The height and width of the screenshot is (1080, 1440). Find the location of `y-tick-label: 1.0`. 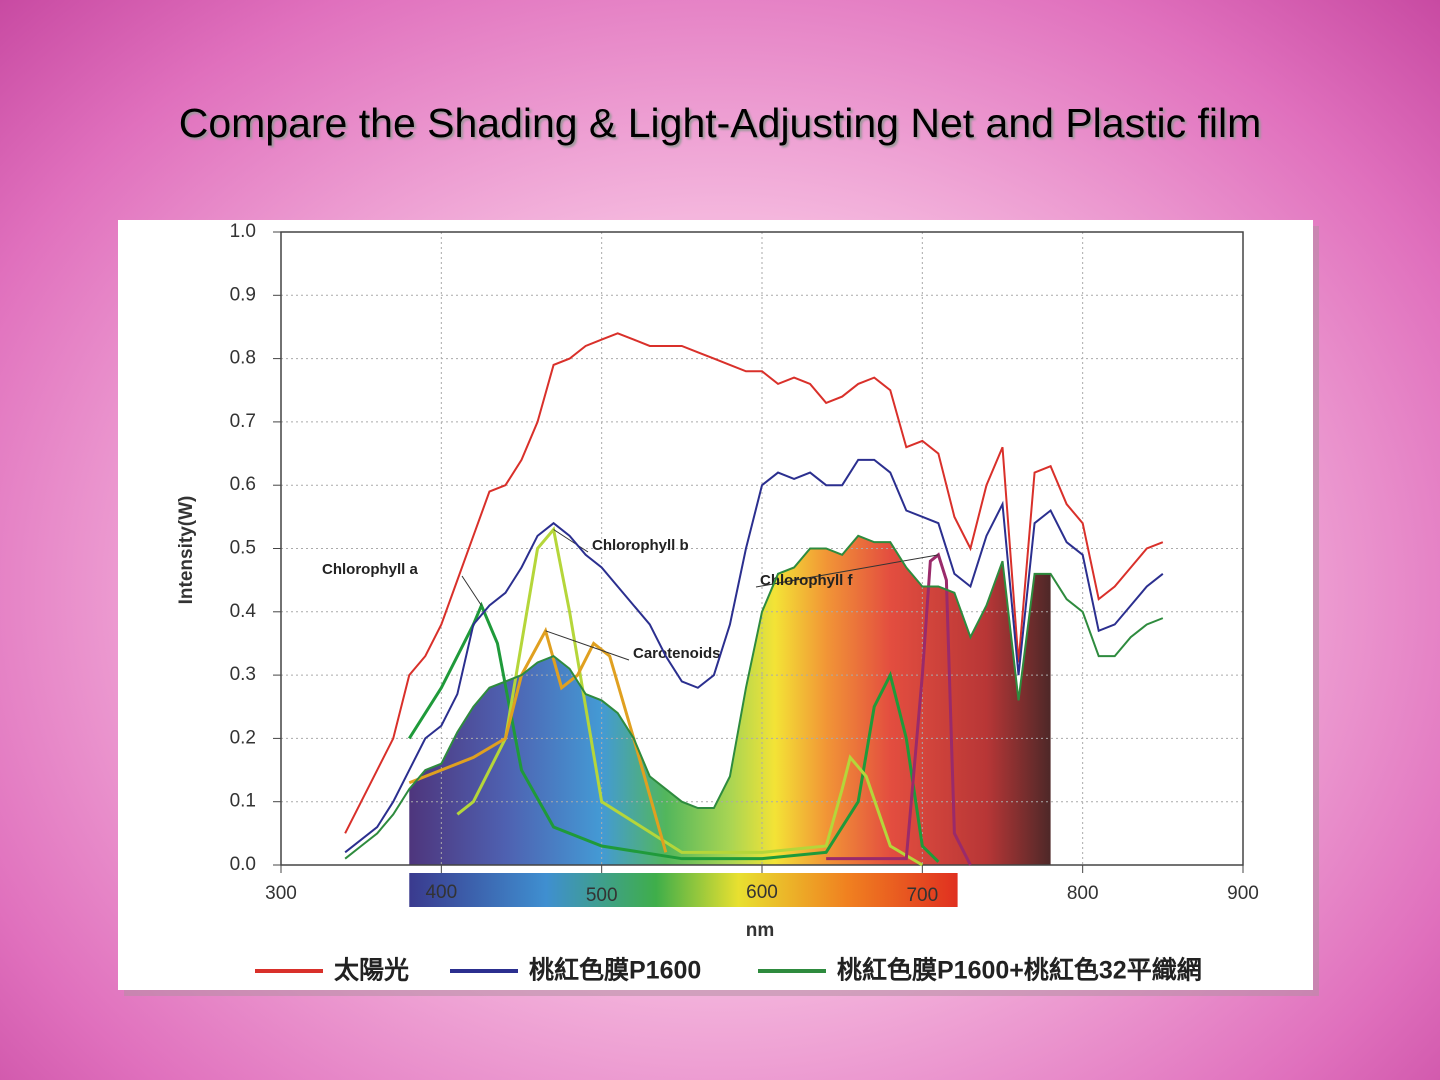

y-tick-label: 1.0 is located at coordinates (243, 231).